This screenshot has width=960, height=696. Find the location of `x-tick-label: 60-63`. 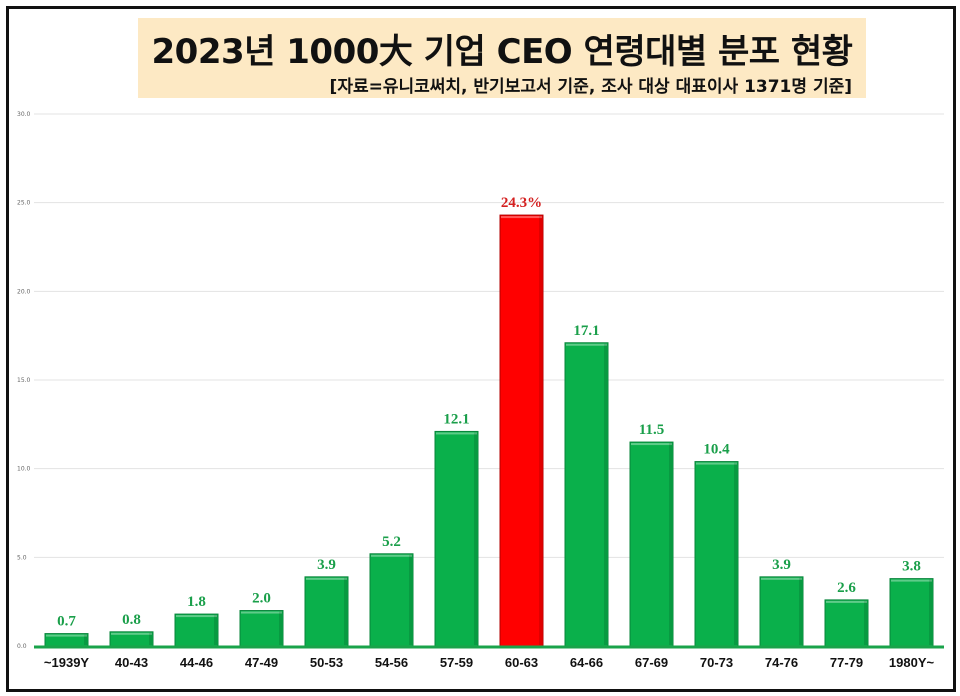

x-tick-label: 60-63 is located at coordinates (521, 662).